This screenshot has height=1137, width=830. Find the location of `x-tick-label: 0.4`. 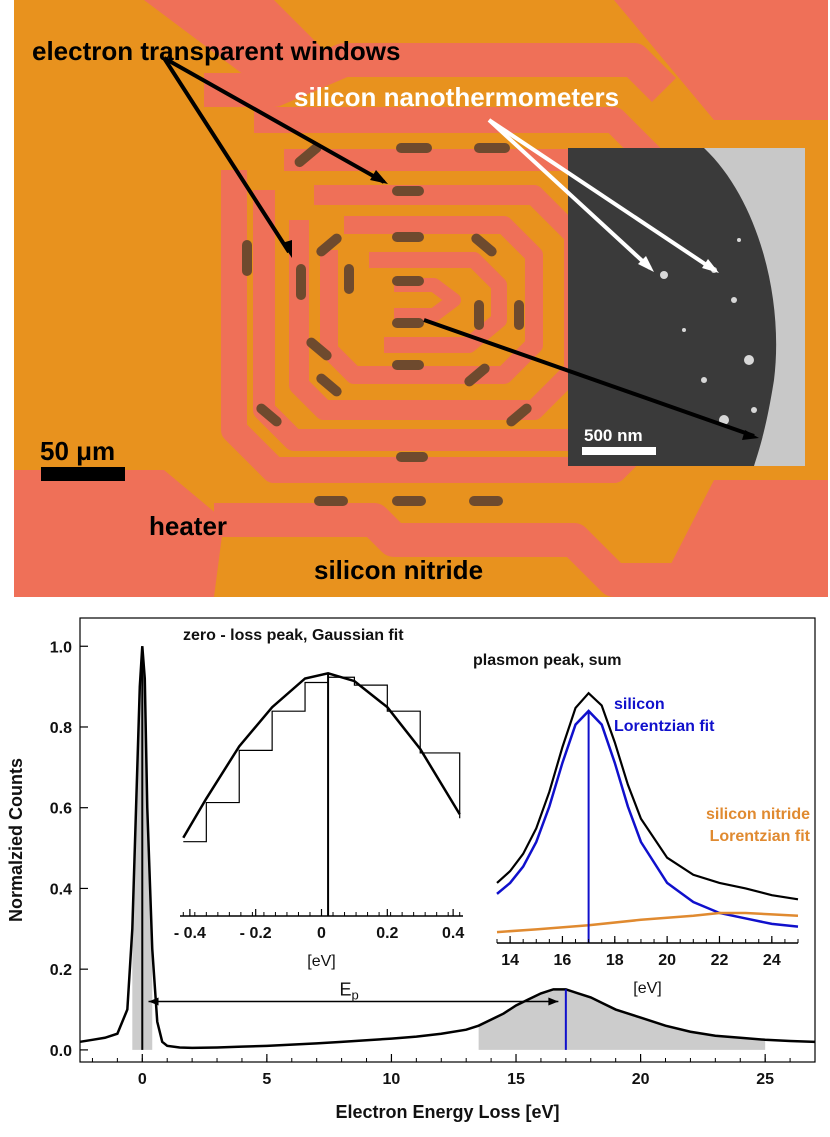

x-tick-label: 0.4 is located at coordinates (453, 933).